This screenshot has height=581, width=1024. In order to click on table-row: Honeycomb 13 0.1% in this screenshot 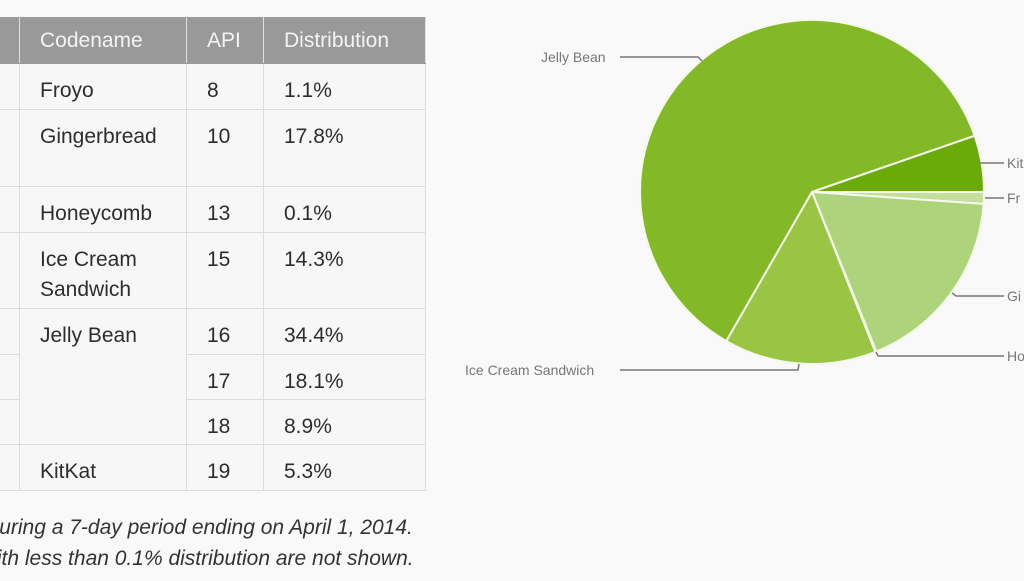, I will do `click(213, 209)`.